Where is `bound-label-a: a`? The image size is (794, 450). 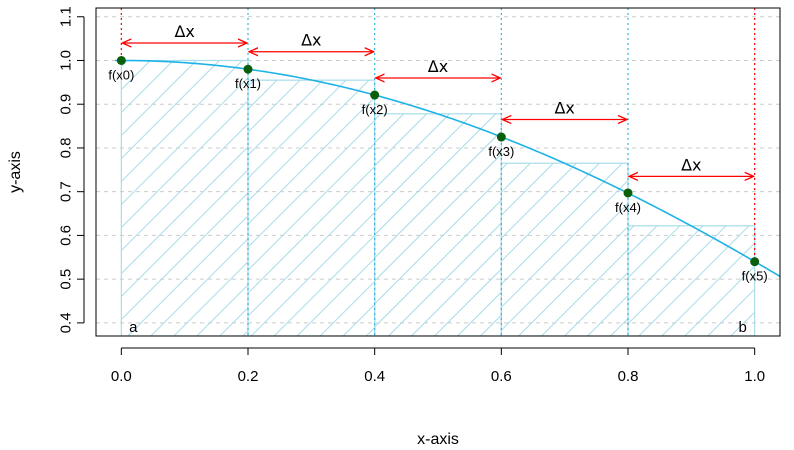
bound-label-a: a is located at coordinates (133, 327).